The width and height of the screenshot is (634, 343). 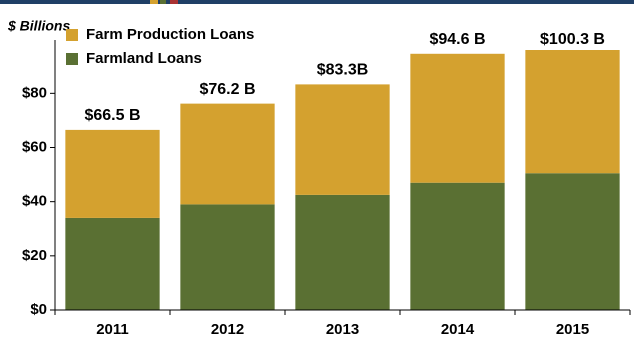 I want to click on y-tick-label: $0, so click(x=38, y=309).